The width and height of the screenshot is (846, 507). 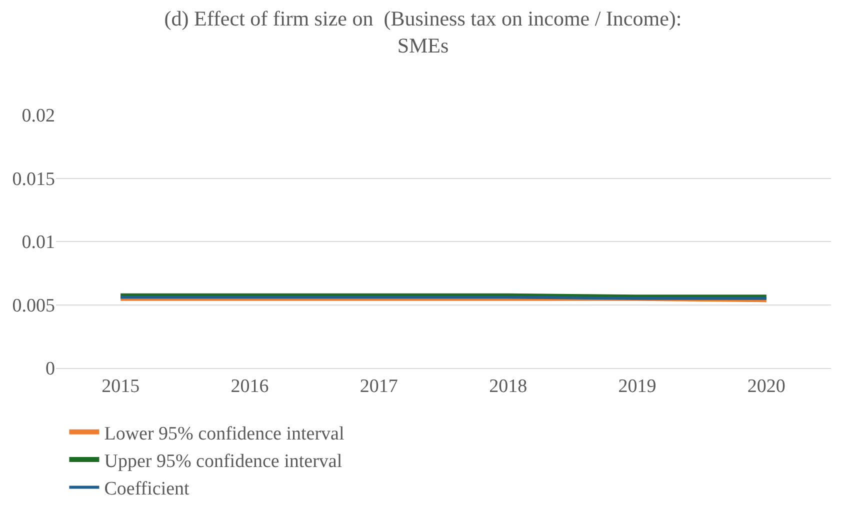 I want to click on x-tick-label: 2019, so click(x=637, y=386).